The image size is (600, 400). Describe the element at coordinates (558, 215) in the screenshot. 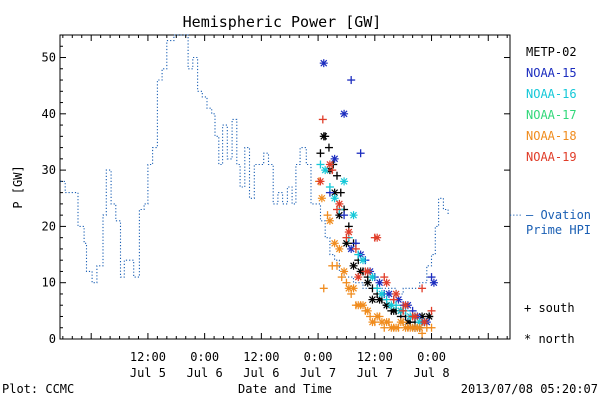

I see `ovation-legend-label: – Ovation` at that location.